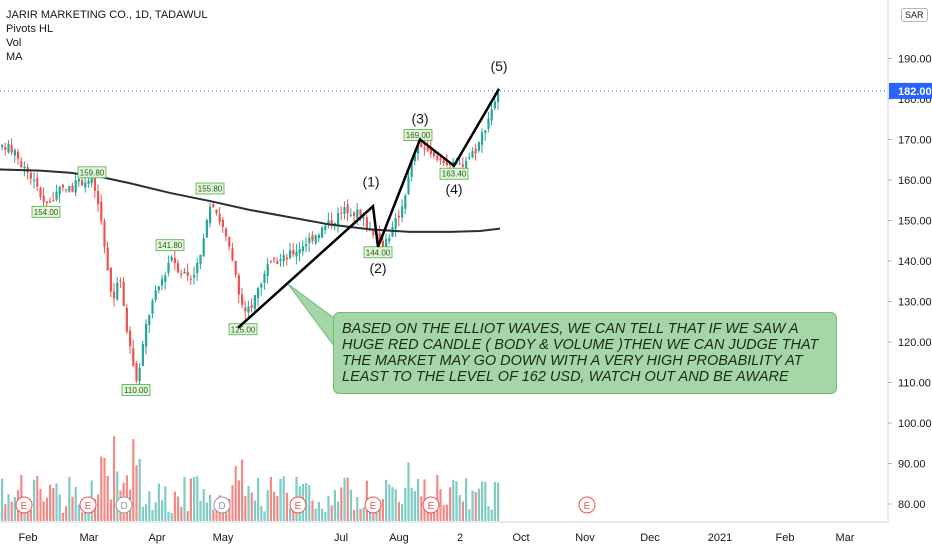 This screenshot has height=550, width=932. What do you see at coordinates (785, 538) in the screenshot?
I see `time-axis-label: Feb` at bounding box center [785, 538].